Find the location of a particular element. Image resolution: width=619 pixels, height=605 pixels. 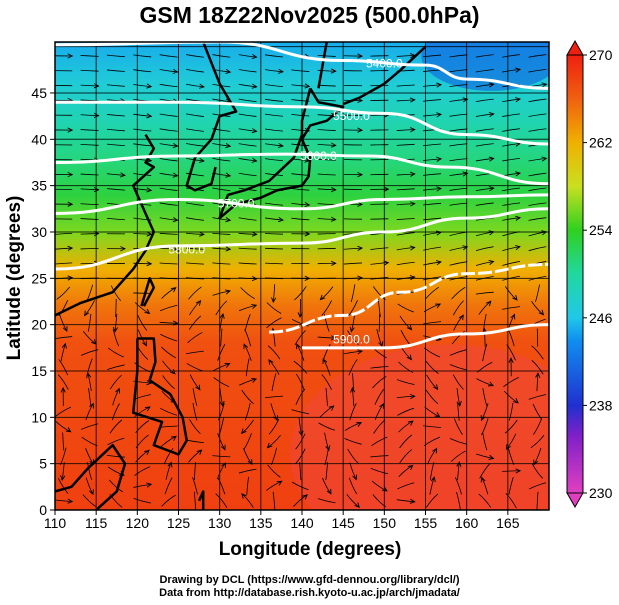

x-tick-label: 140 is located at coordinates (302, 523).